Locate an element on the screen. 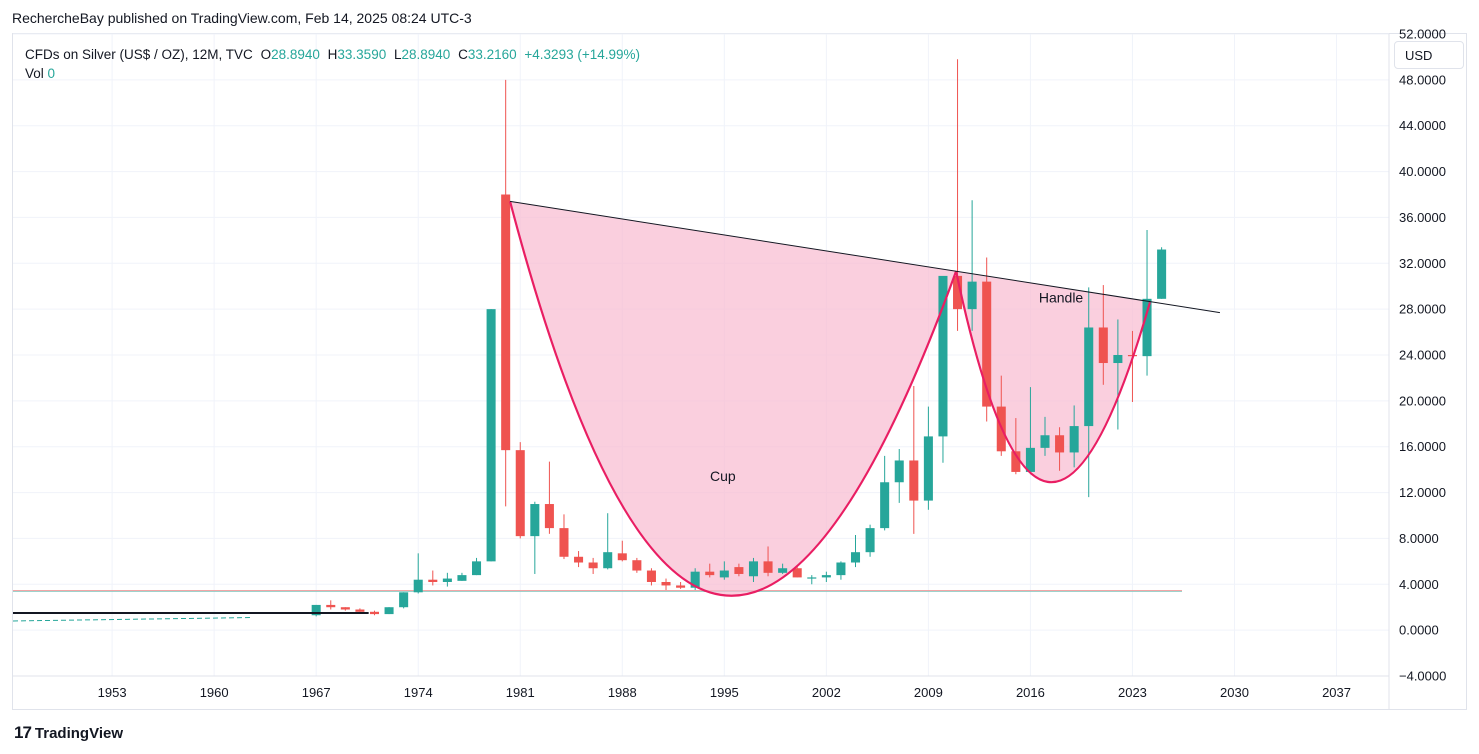 The width and height of the screenshot is (1479, 754). high-key: H is located at coordinates (332, 54).